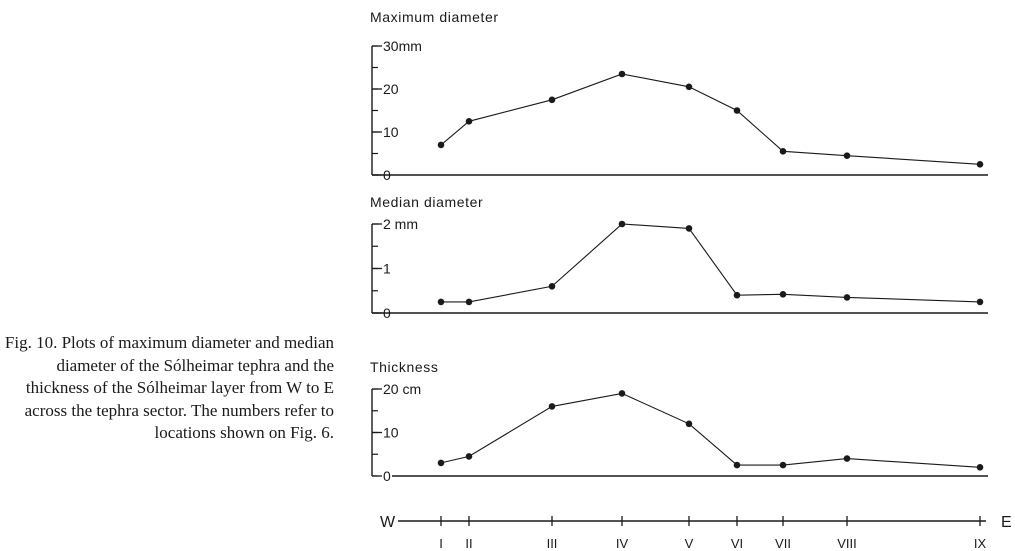  What do you see at coordinates (552, 543) in the screenshot?
I see `location-label-III: III` at bounding box center [552, 543].